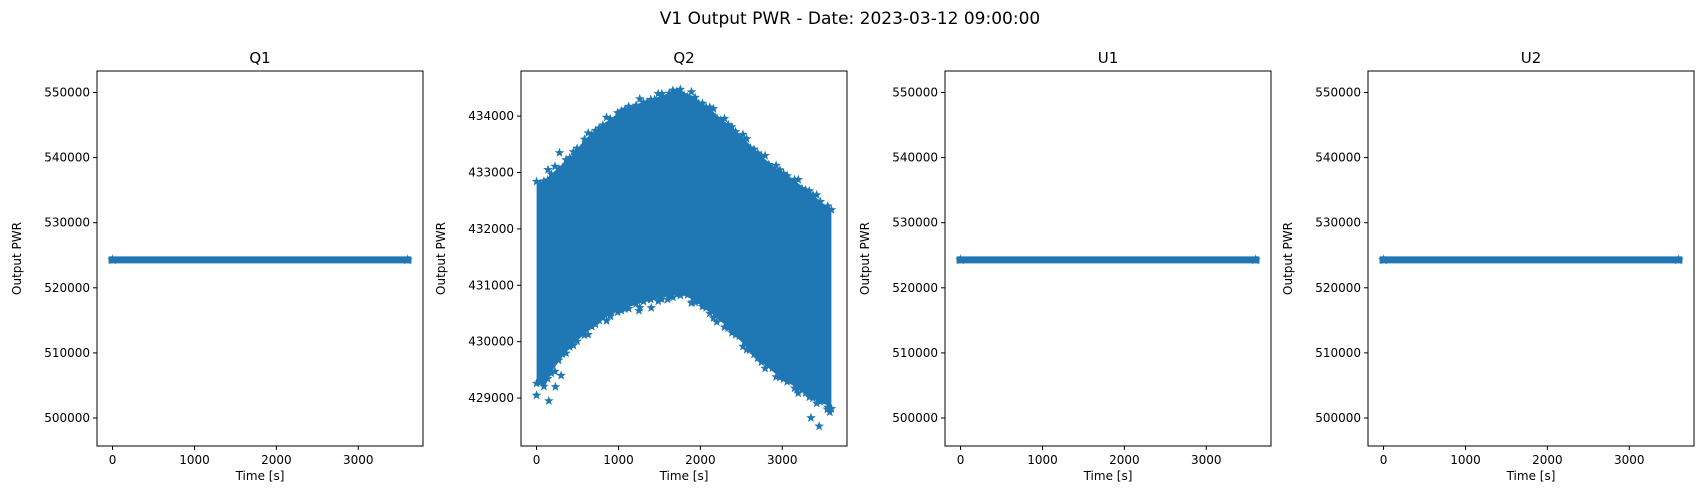 The image size is (1700, 500). What do you see at coordinates (1108, 58) in the screenshot?
I see `subplot-title: U1` at bounding box center [1108, 58].